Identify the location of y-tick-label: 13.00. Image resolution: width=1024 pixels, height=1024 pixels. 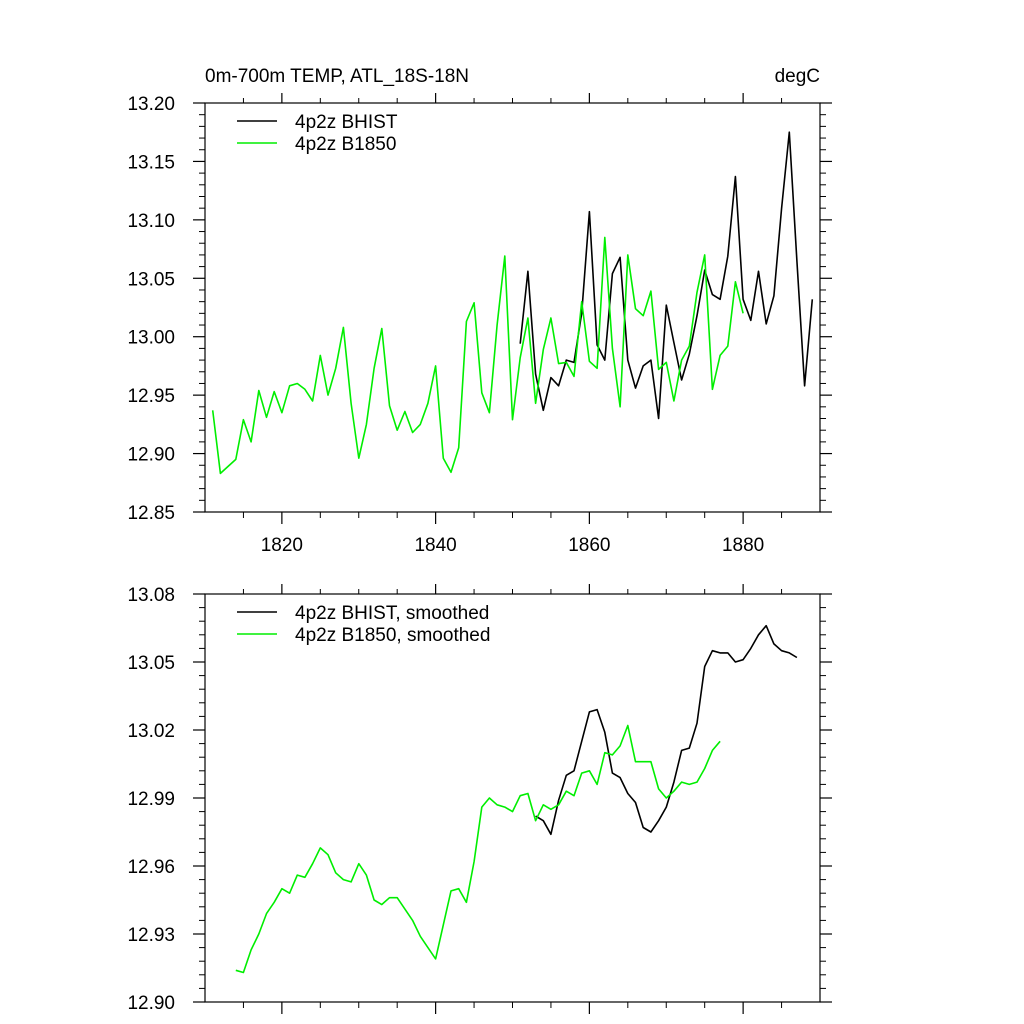
(151, 338).